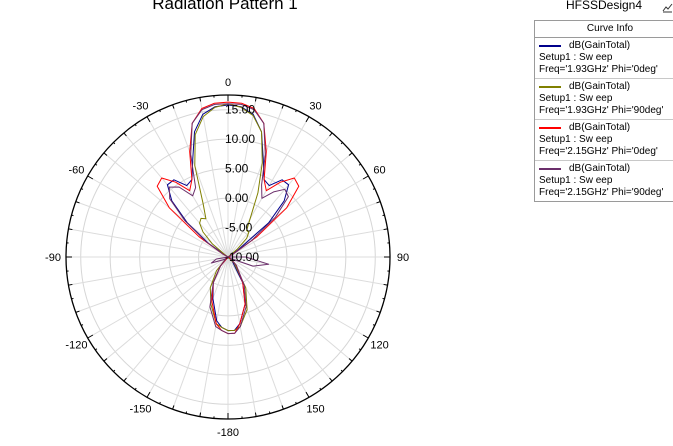  What do you see at coordinates (240, 139) in the screenshot?
I see `r-tick-label: 10.00` at bounding box center [240, 139].